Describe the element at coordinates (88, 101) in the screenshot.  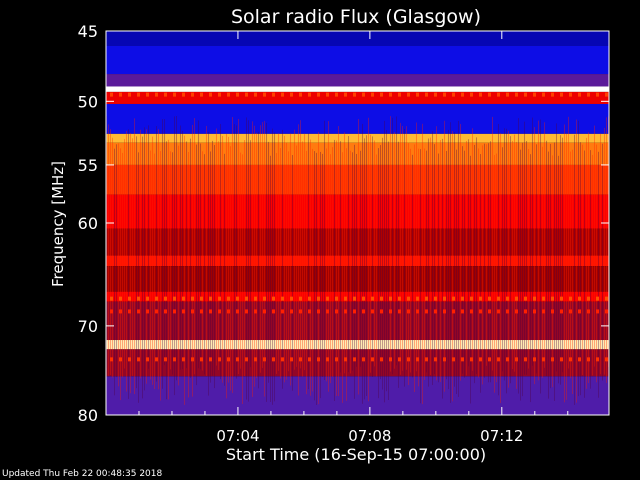
I see `y-tick-label: 50` at that location.